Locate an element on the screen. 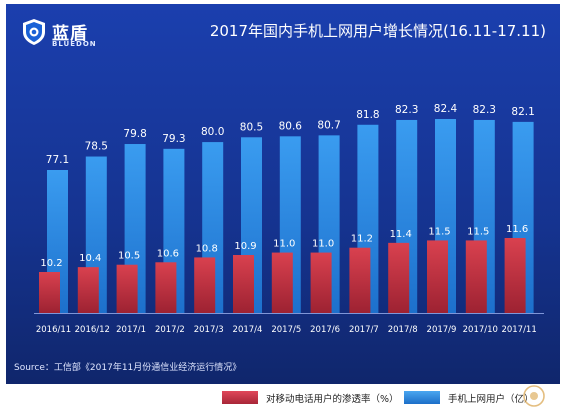 This screenshot has width=566, height=420. label-penetration-2016/11: 10.2 is located at coordinates (51, 263).